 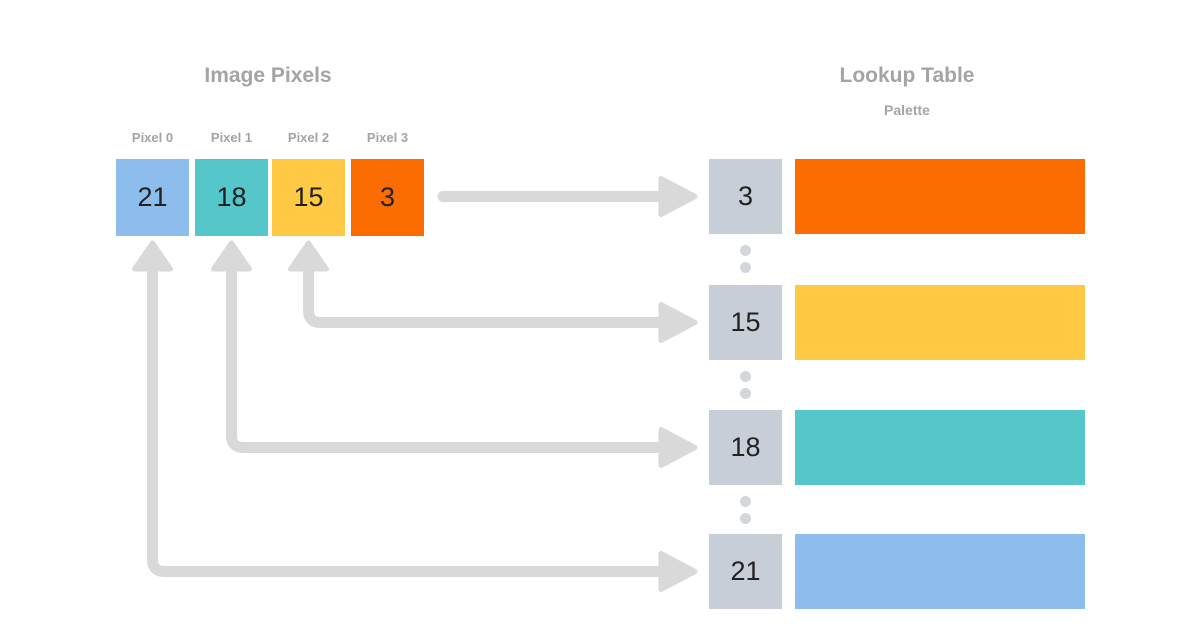 What do you see at coordinates (231, 137) in the screenshot?
I see `pixel-label: Pixel 1` at bounding box center [231, 137].